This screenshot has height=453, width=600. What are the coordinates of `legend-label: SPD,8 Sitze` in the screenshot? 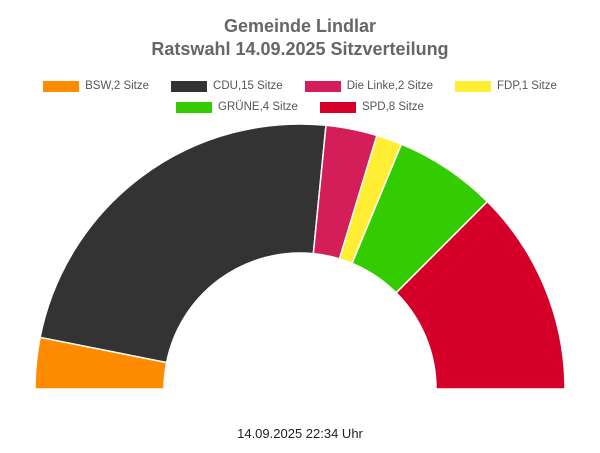 It's located at (392, 107).